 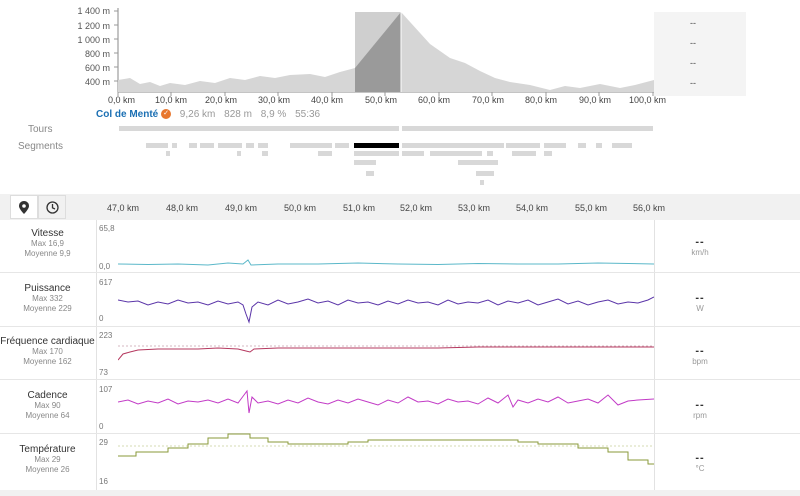 What do you see at coordinates (103, 481) in the screenshot?
I see `temperature-bottom-tick: 16` at bounding box center [103, 481].